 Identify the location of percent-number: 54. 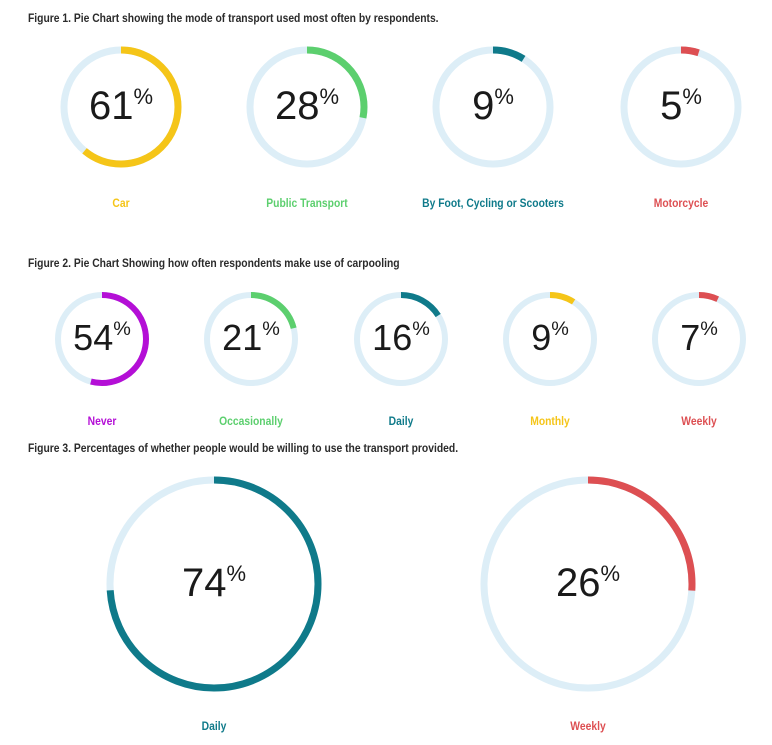
(93, 338).